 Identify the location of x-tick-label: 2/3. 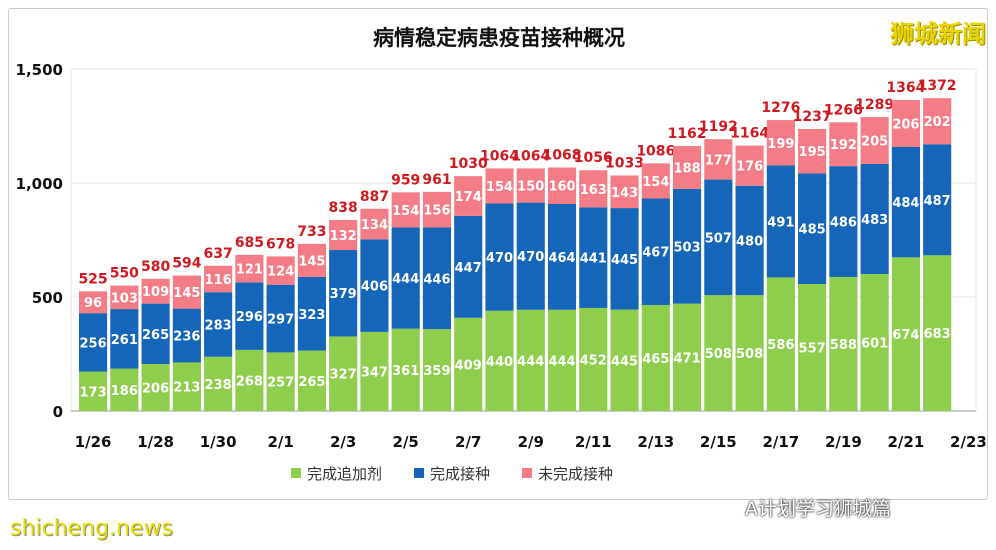
(343, 442).